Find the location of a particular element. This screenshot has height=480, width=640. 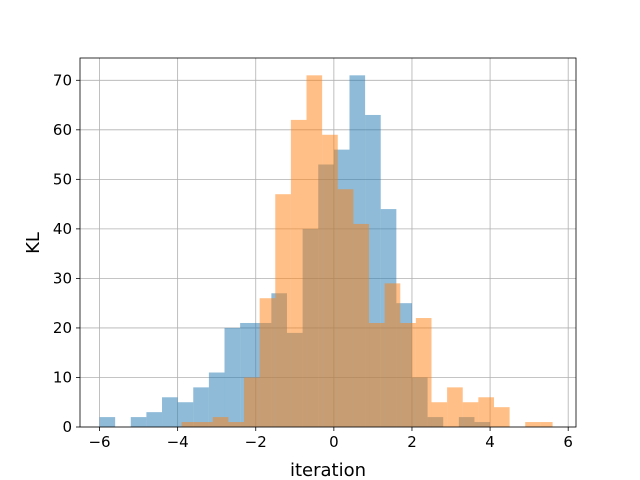

y-axis-label: KL is located at coordinates (33, 243).